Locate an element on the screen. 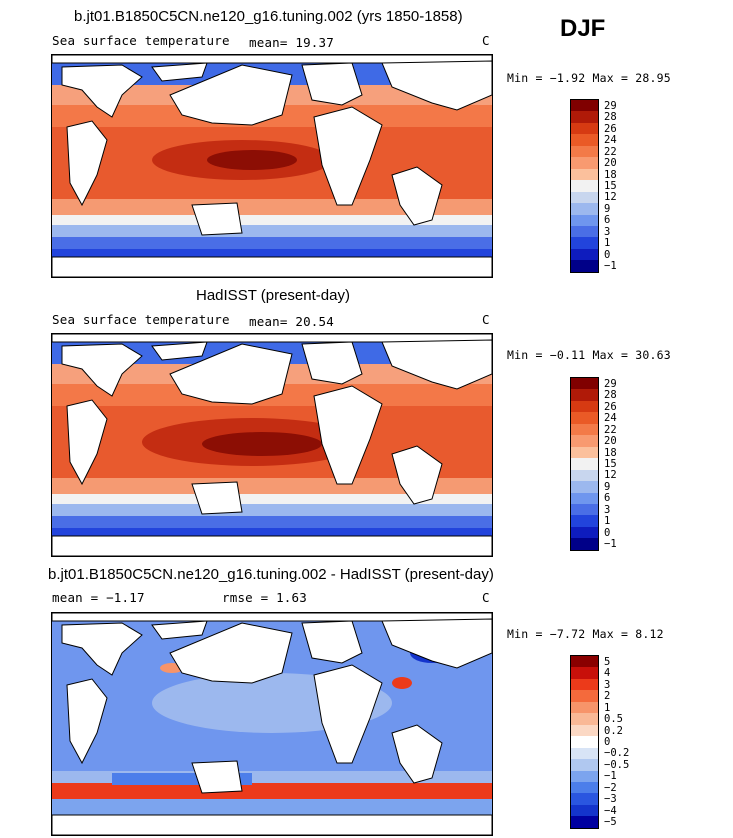 This screenshot has width=733, height=838. colorbar-tick-label: −4 is located at coordinates (610, 810).